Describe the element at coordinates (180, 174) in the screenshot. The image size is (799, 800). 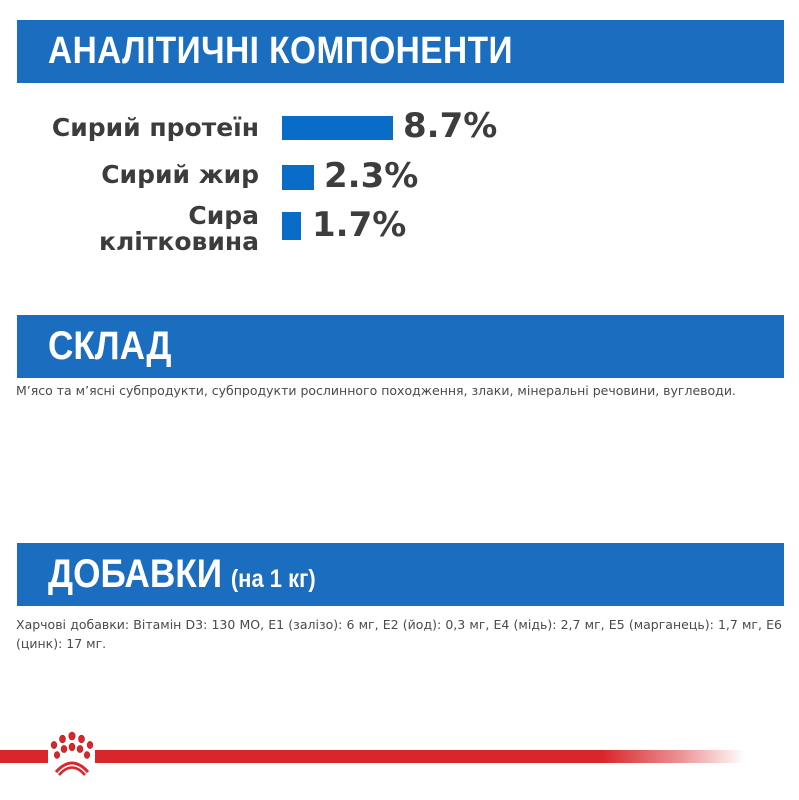
I see `nutrient-label: Сирий жир` at that location.